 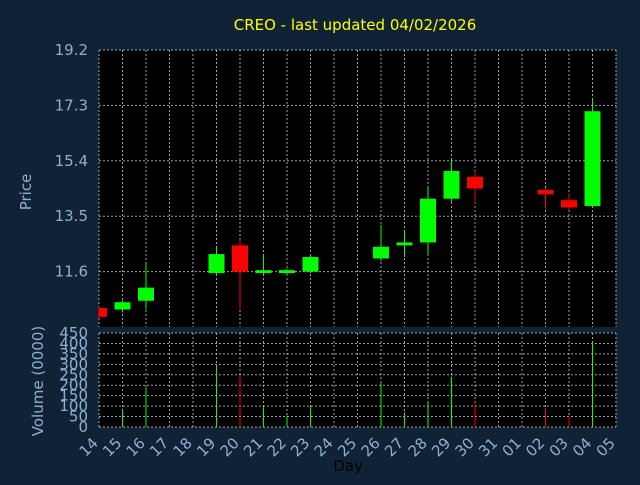 What do you see at coordinates (78, 417) in the screenshot?
I see `volume-tick-label: 50` at bounding box center [78, 417].